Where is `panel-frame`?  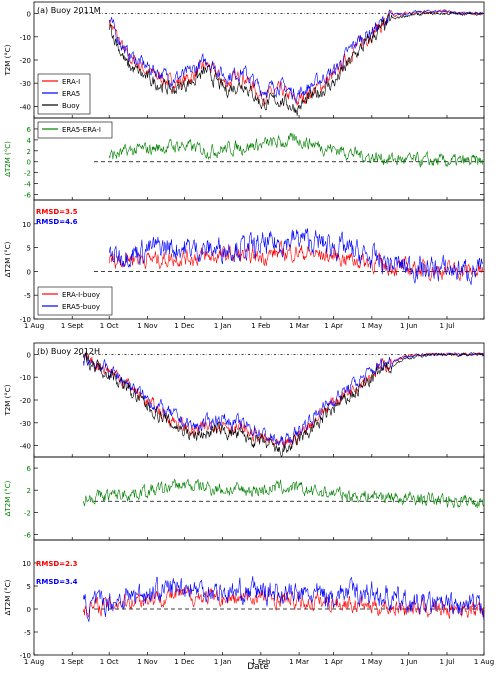 panel-frame is located at coordinates (259, 498).